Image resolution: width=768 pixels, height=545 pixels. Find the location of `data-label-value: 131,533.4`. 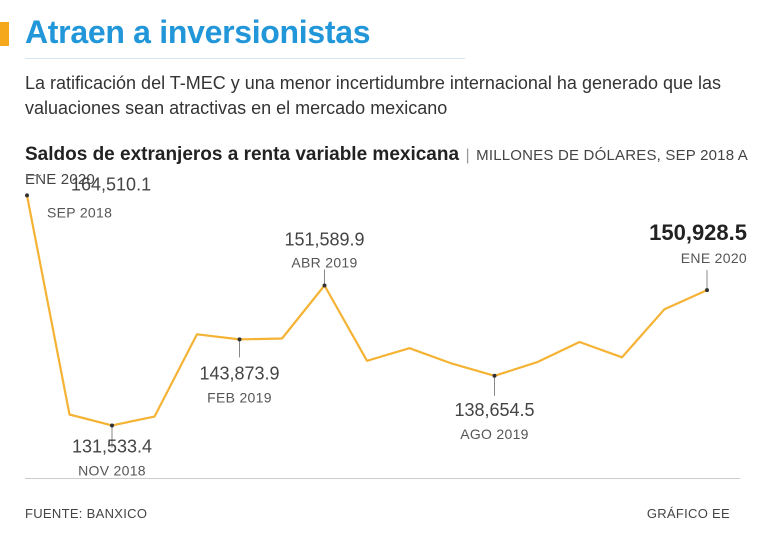

data-label-value: 131,533.4 is located at coordinates (112, 446).